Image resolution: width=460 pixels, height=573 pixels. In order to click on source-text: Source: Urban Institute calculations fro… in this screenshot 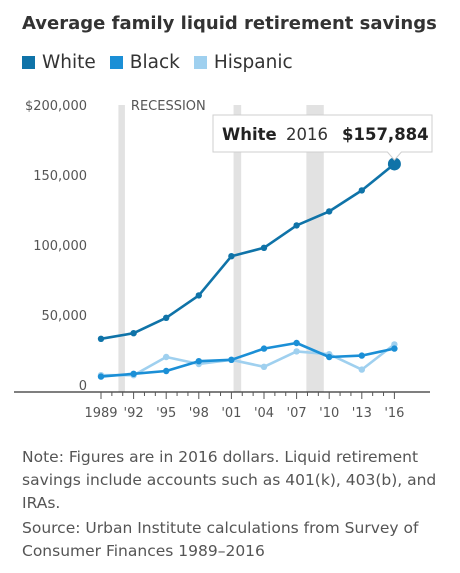, I will do `click(220, 539)`.